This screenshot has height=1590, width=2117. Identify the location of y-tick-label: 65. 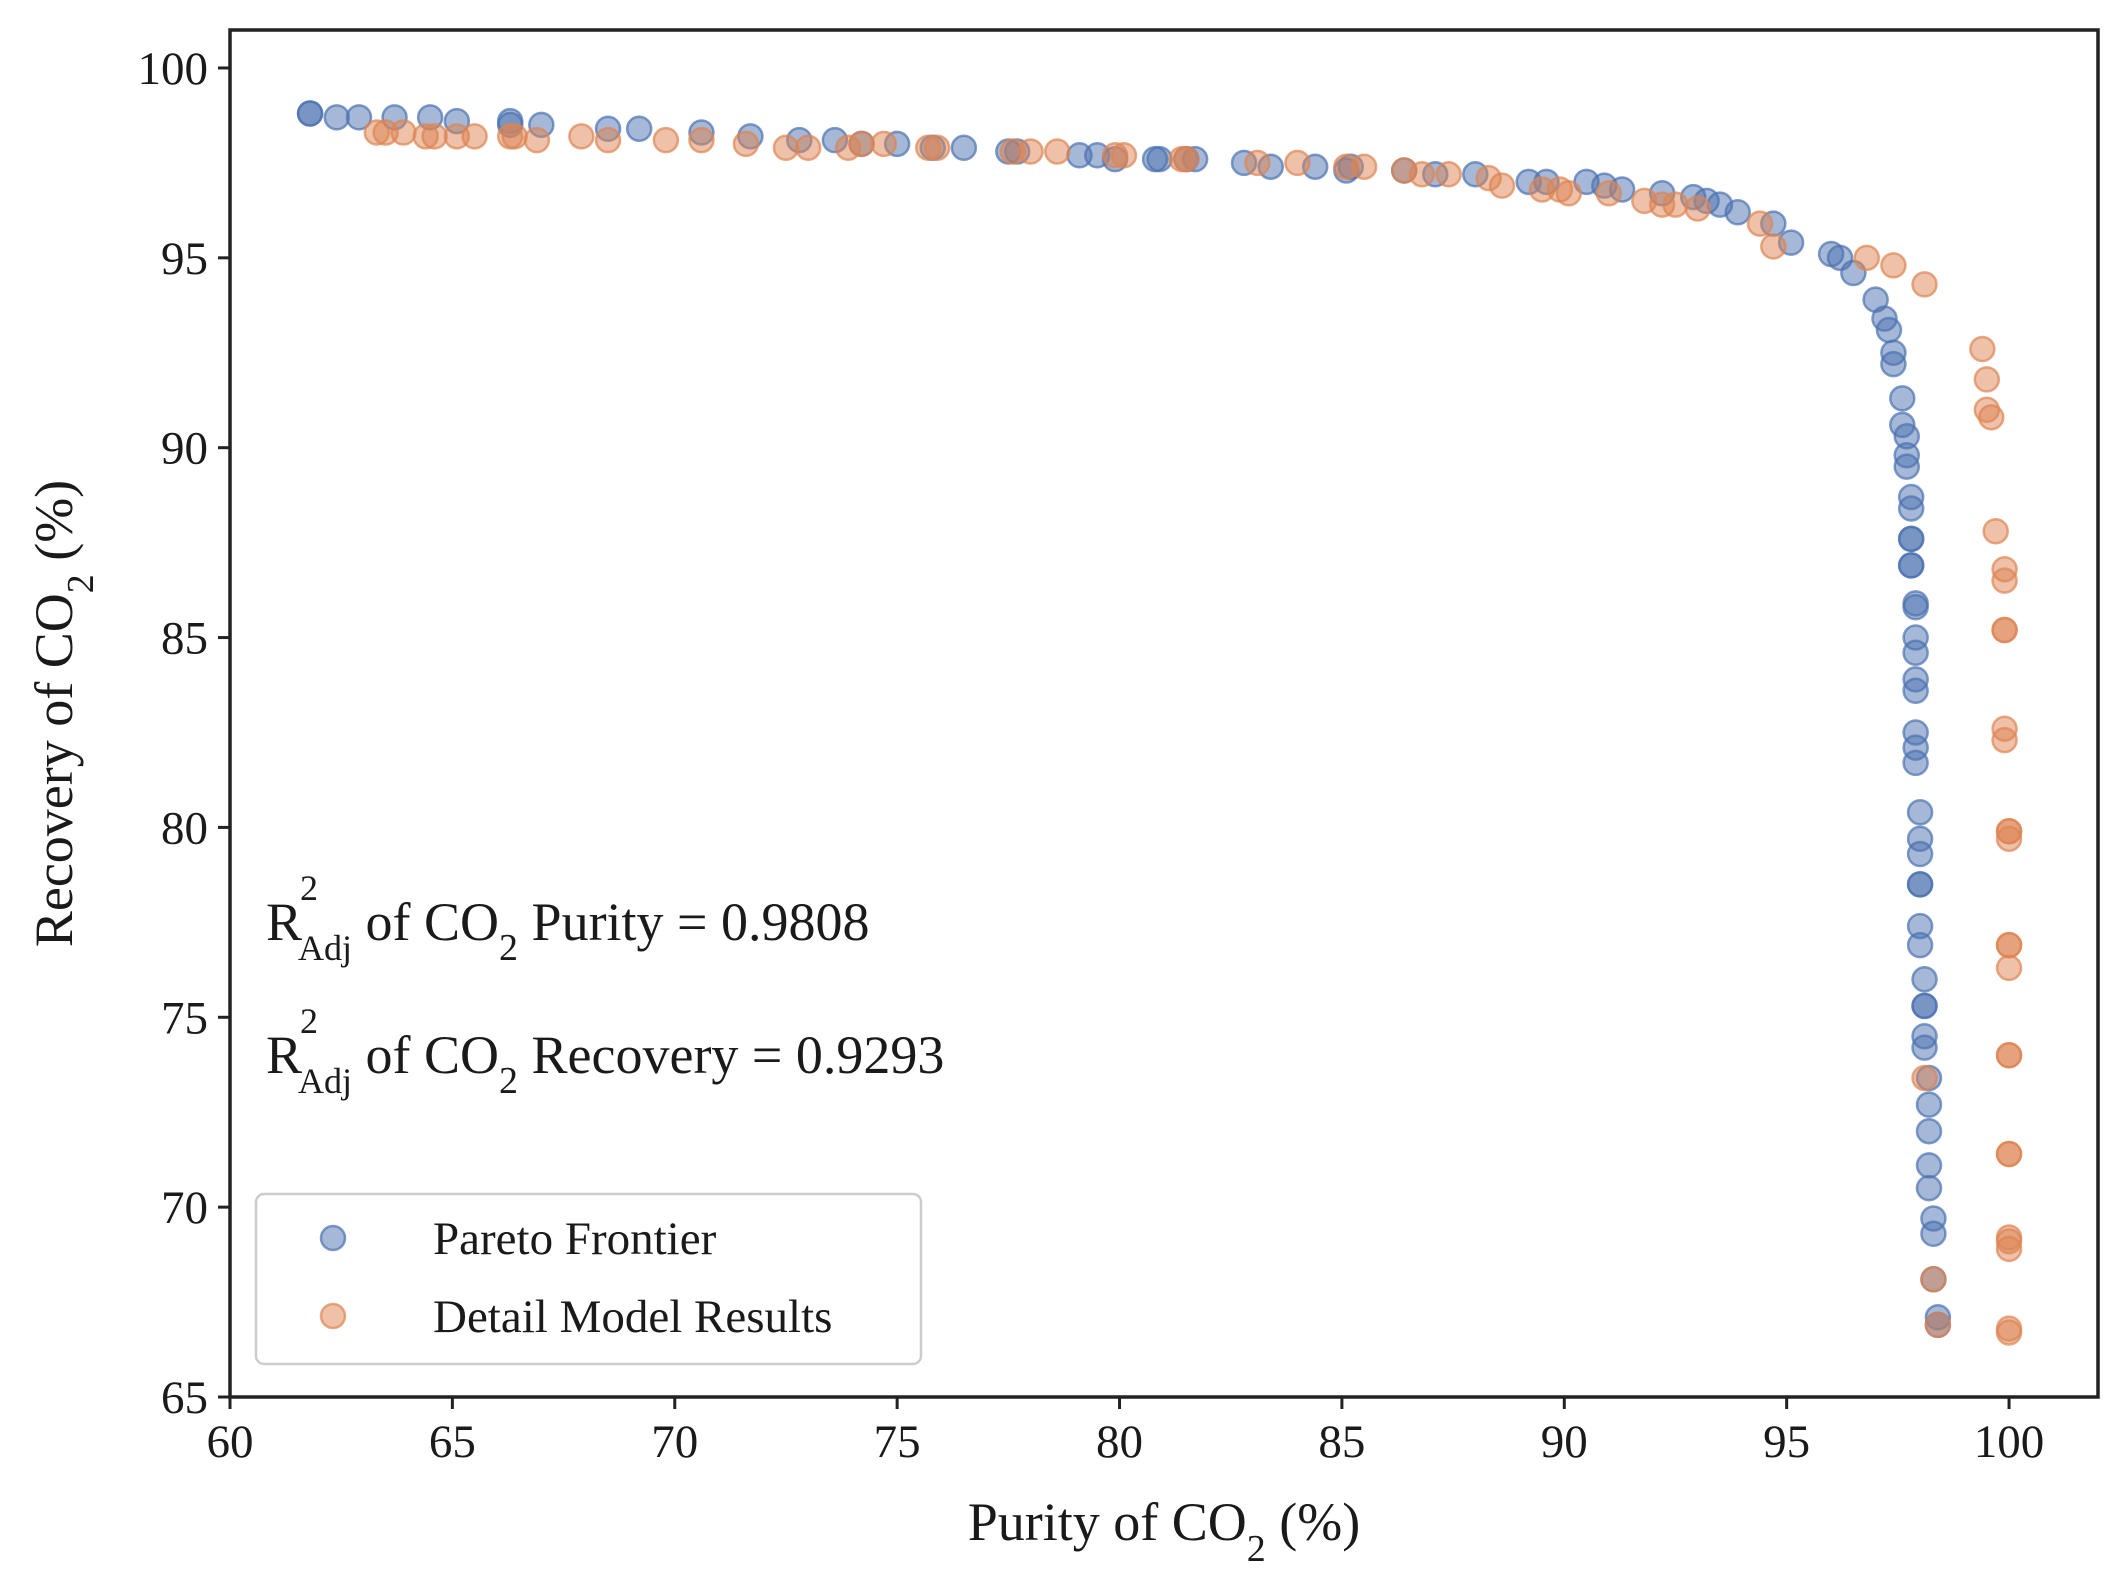
(184, 1398).